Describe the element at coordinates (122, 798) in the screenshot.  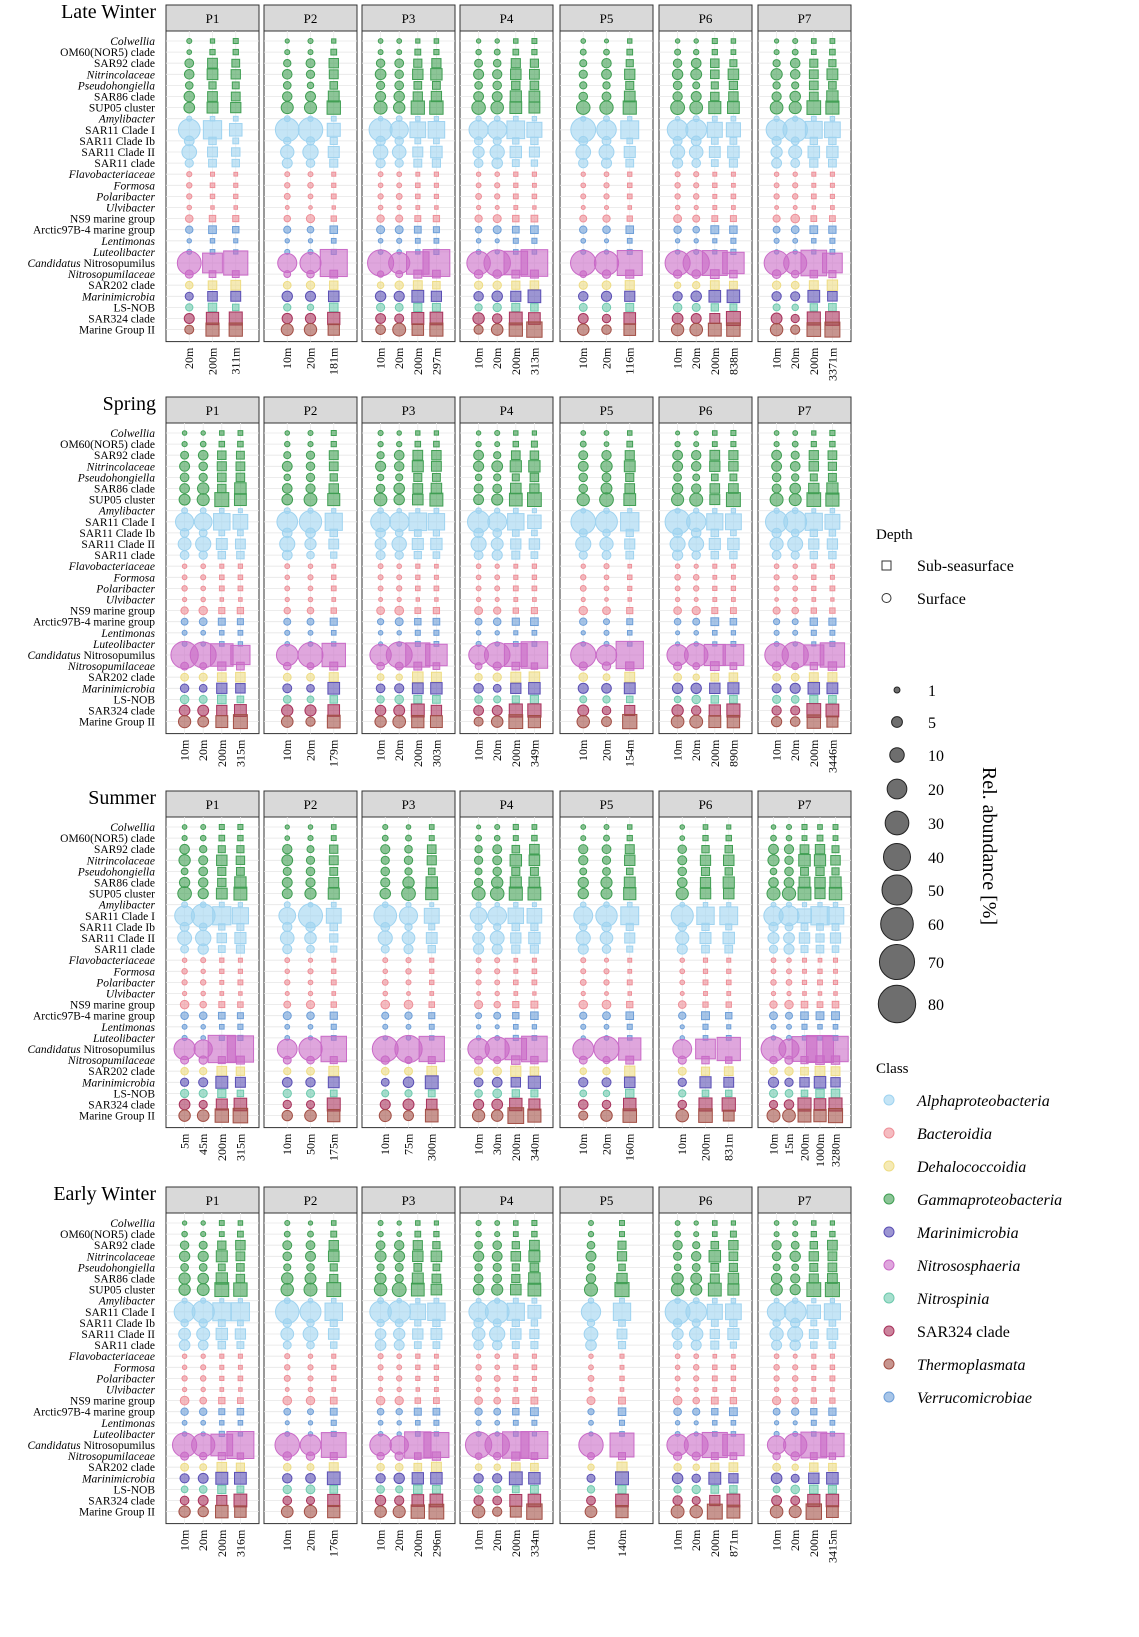
I see `season-title: Summer` at that location.